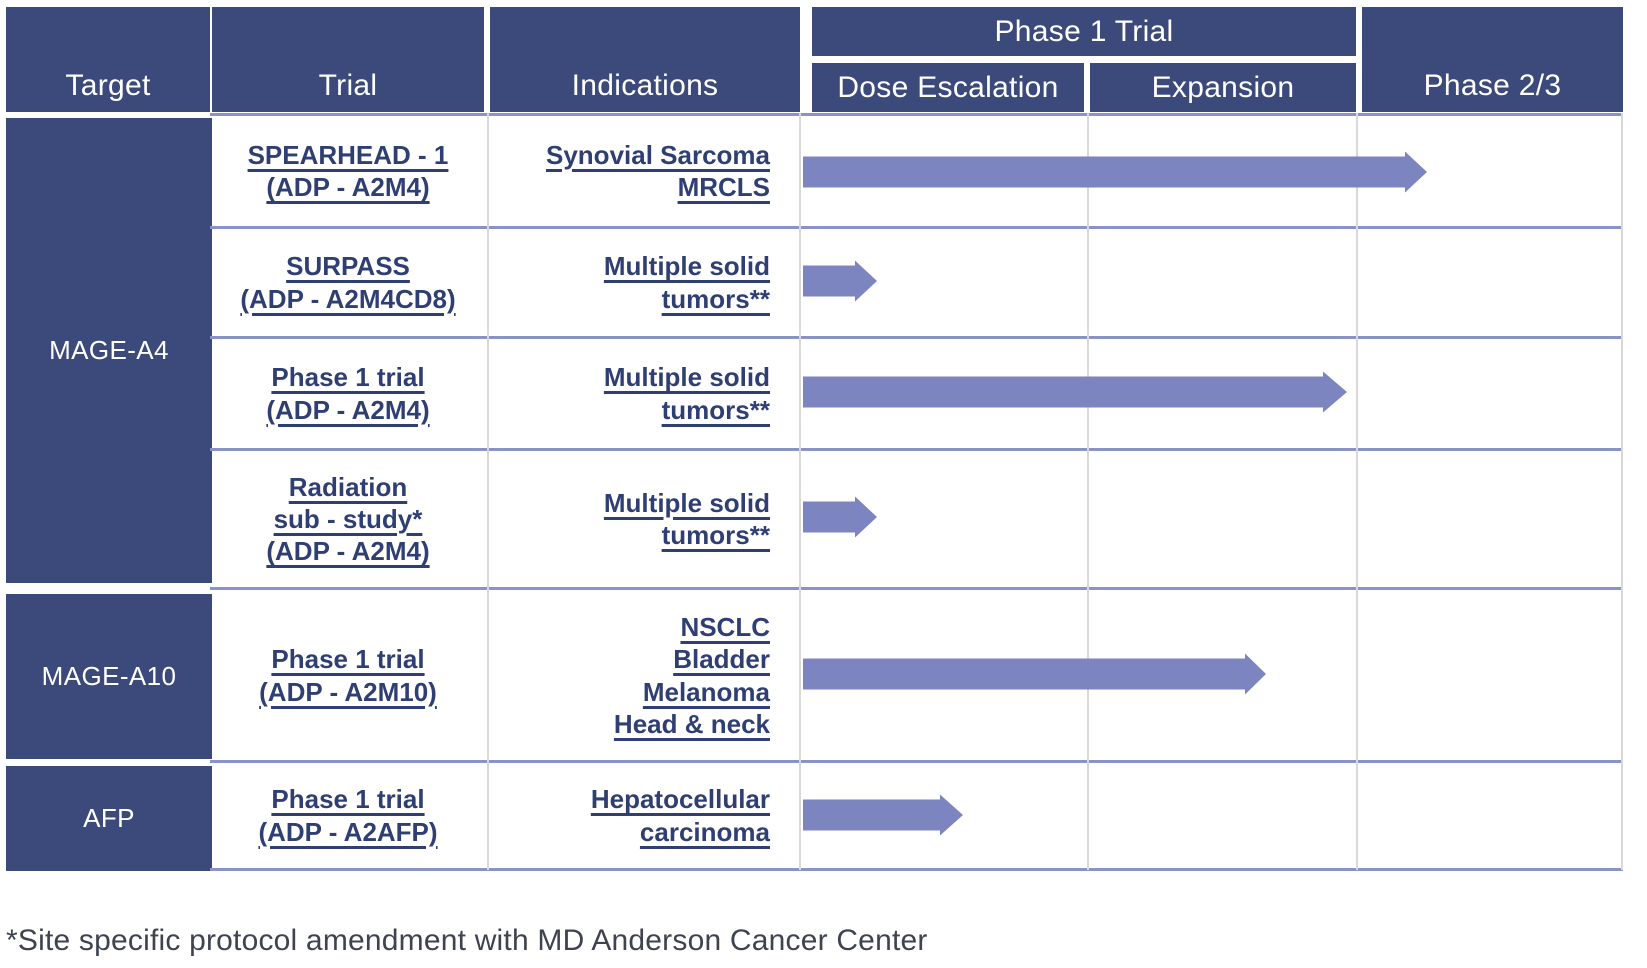 The image size is (1647, 968). What do you see at coordinates (348, 393) in the screenshot?
I see `trial-link-phase1-a2m4: Phase 1 trial (ADP - A2M4)` at bounding box center [348, 393].